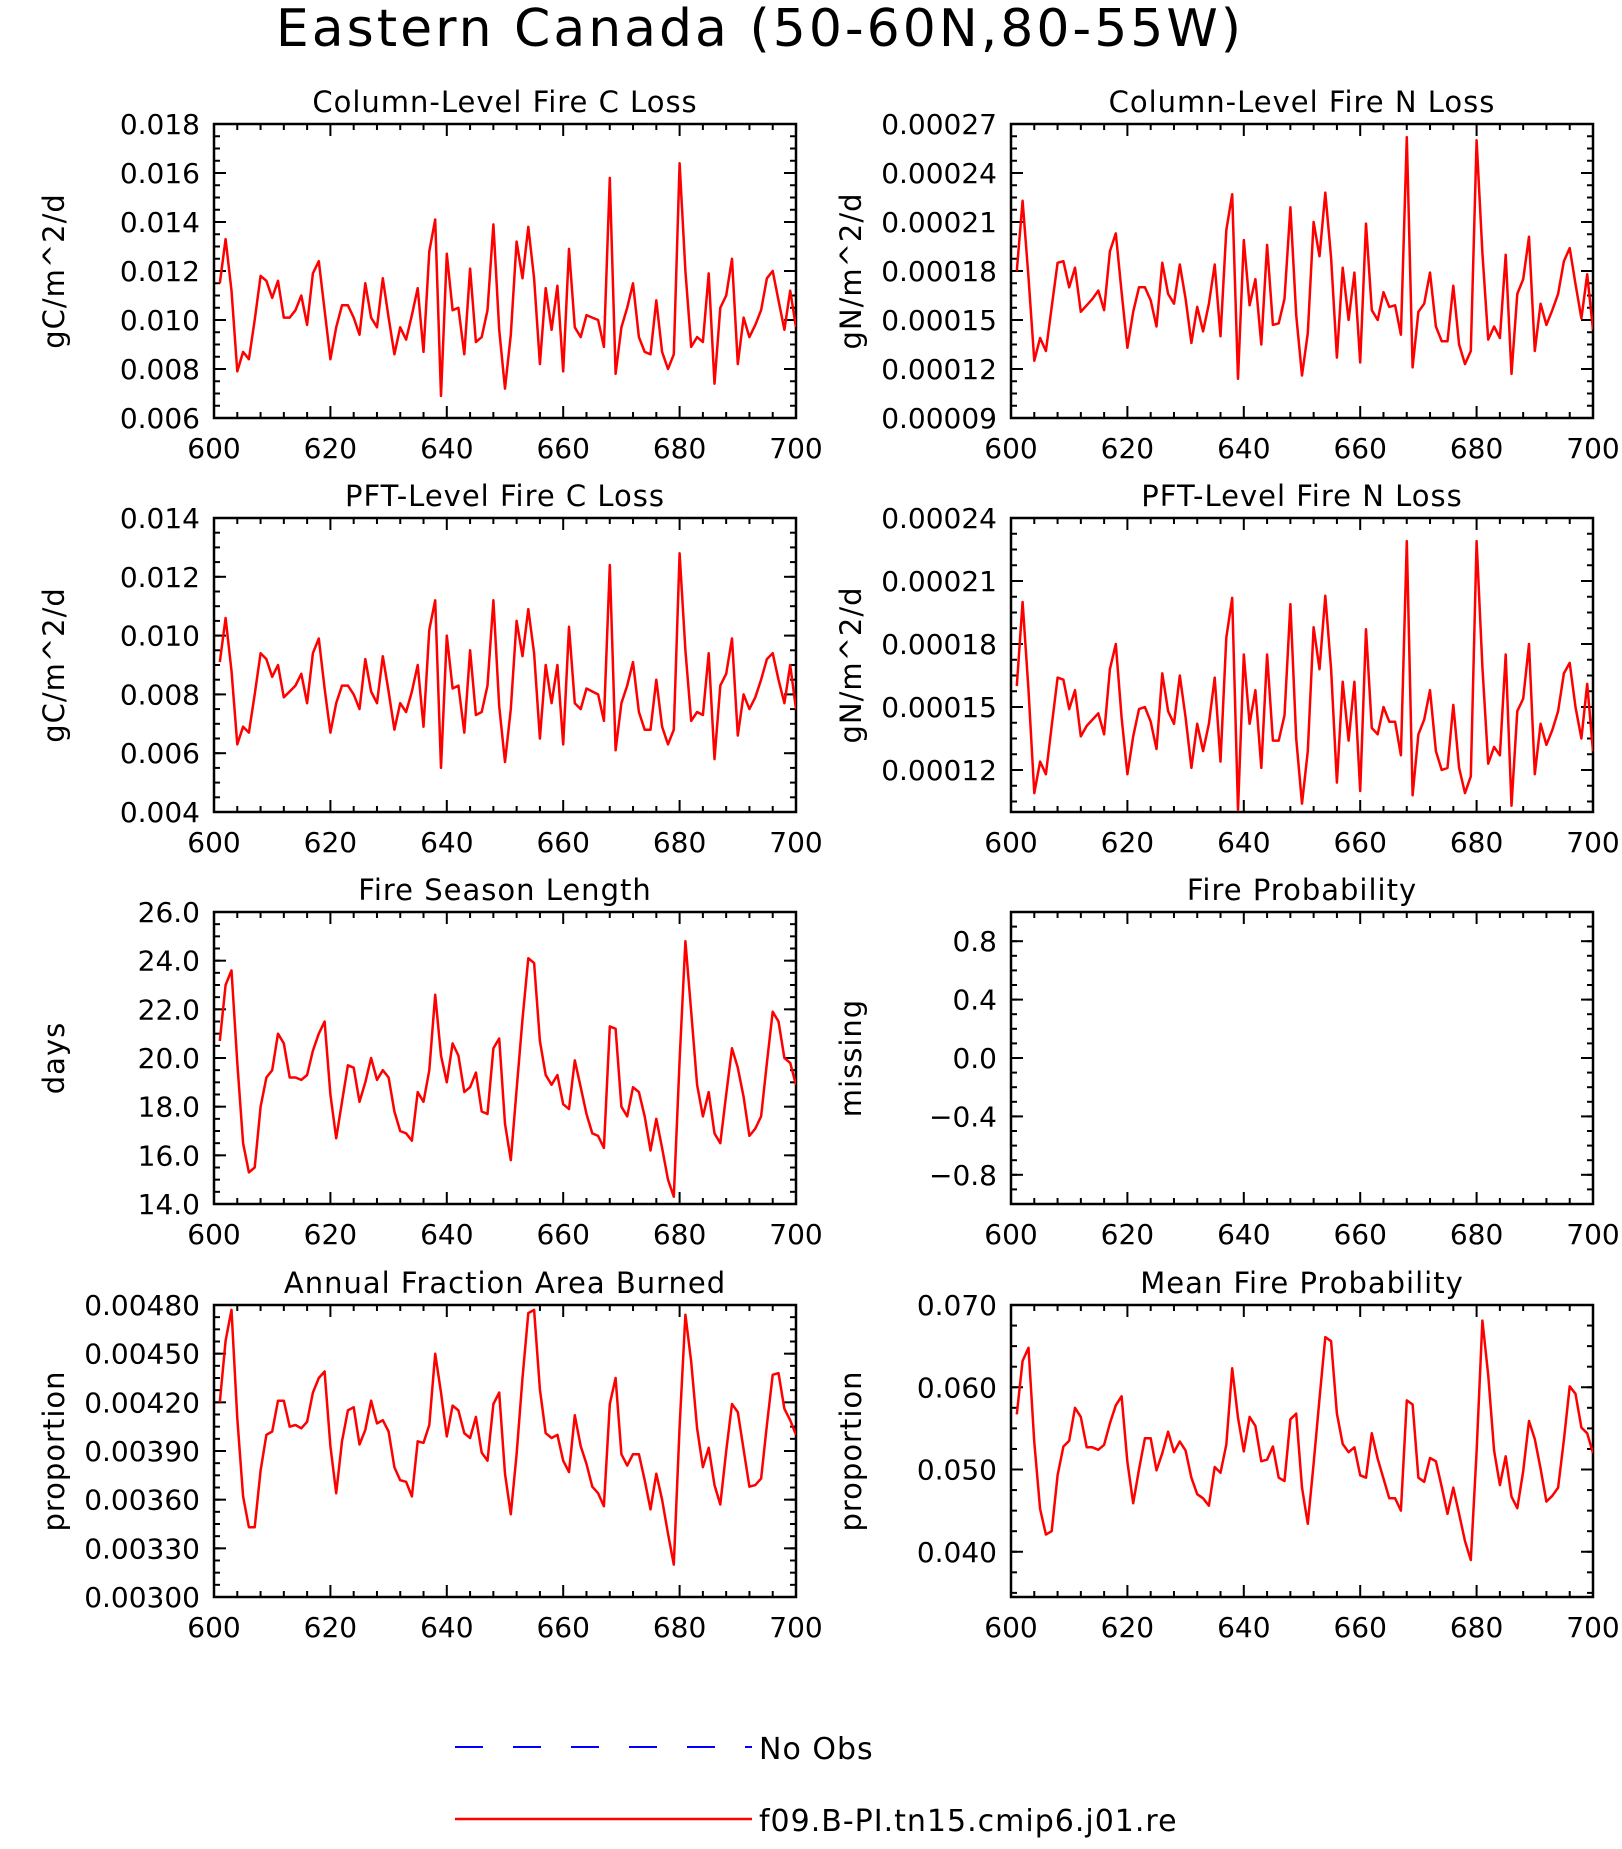 The image size is (1622, 1849). Describe the element at coordinates (169, 1058) in the screenshot. I see `y-tick-label: 20.0` at that location.